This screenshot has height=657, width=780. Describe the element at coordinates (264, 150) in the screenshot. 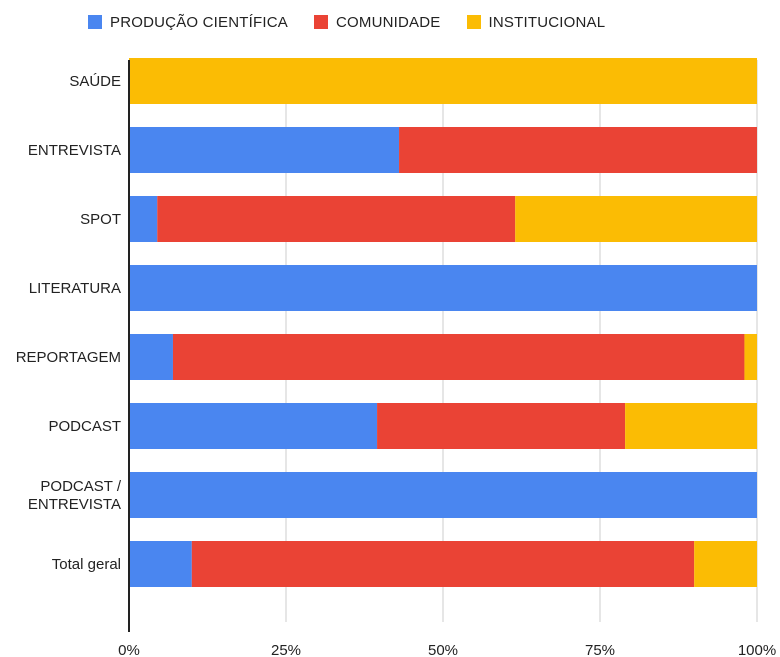

I see `bar-entrevista-producao-cientifica` at that location.